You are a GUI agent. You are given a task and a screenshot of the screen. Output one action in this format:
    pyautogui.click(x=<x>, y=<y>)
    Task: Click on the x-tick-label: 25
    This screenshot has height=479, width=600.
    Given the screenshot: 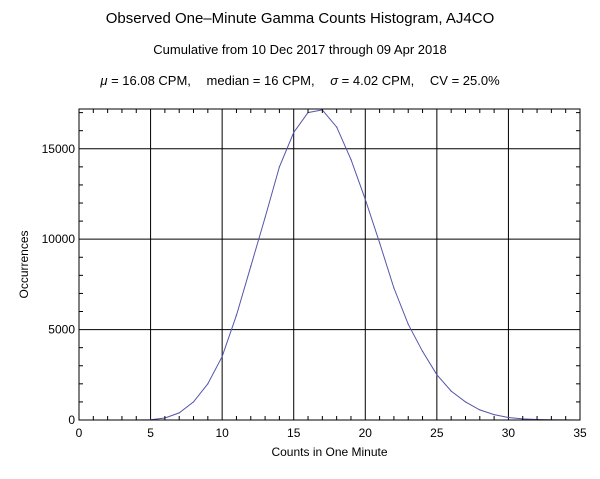 What is the action you would take?
    pyautogui.click(x=437, y=433)
    